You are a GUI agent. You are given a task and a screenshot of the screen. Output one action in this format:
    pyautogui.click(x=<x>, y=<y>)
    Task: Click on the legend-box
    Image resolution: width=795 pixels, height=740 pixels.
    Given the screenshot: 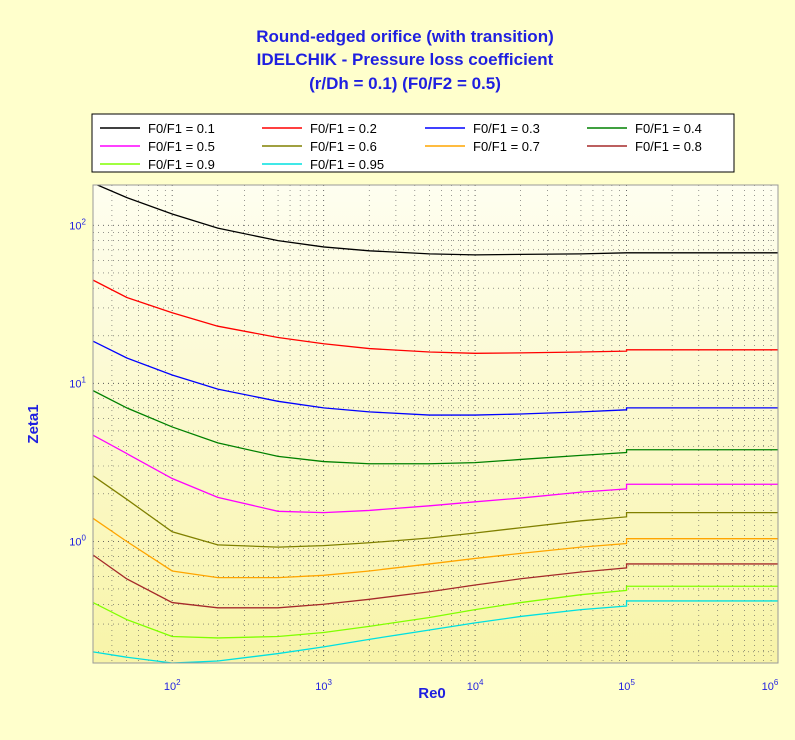 What is the action you would take?
    pyautogui.click(x=413, y=143)
    